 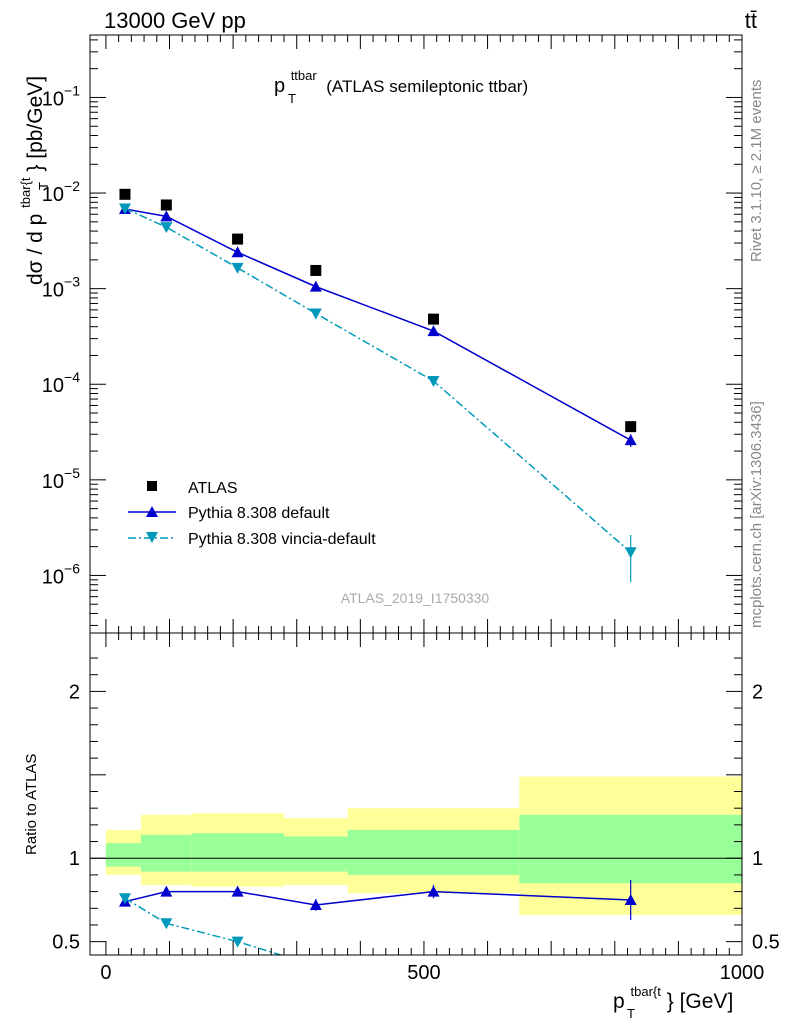 I want to click on main-y-tick-exponent: −6, so click(x=72, y=568).